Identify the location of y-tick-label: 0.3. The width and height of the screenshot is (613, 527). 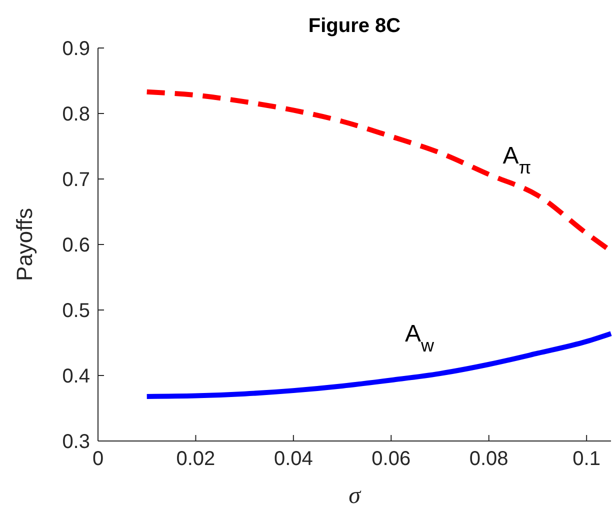
(76, 442).